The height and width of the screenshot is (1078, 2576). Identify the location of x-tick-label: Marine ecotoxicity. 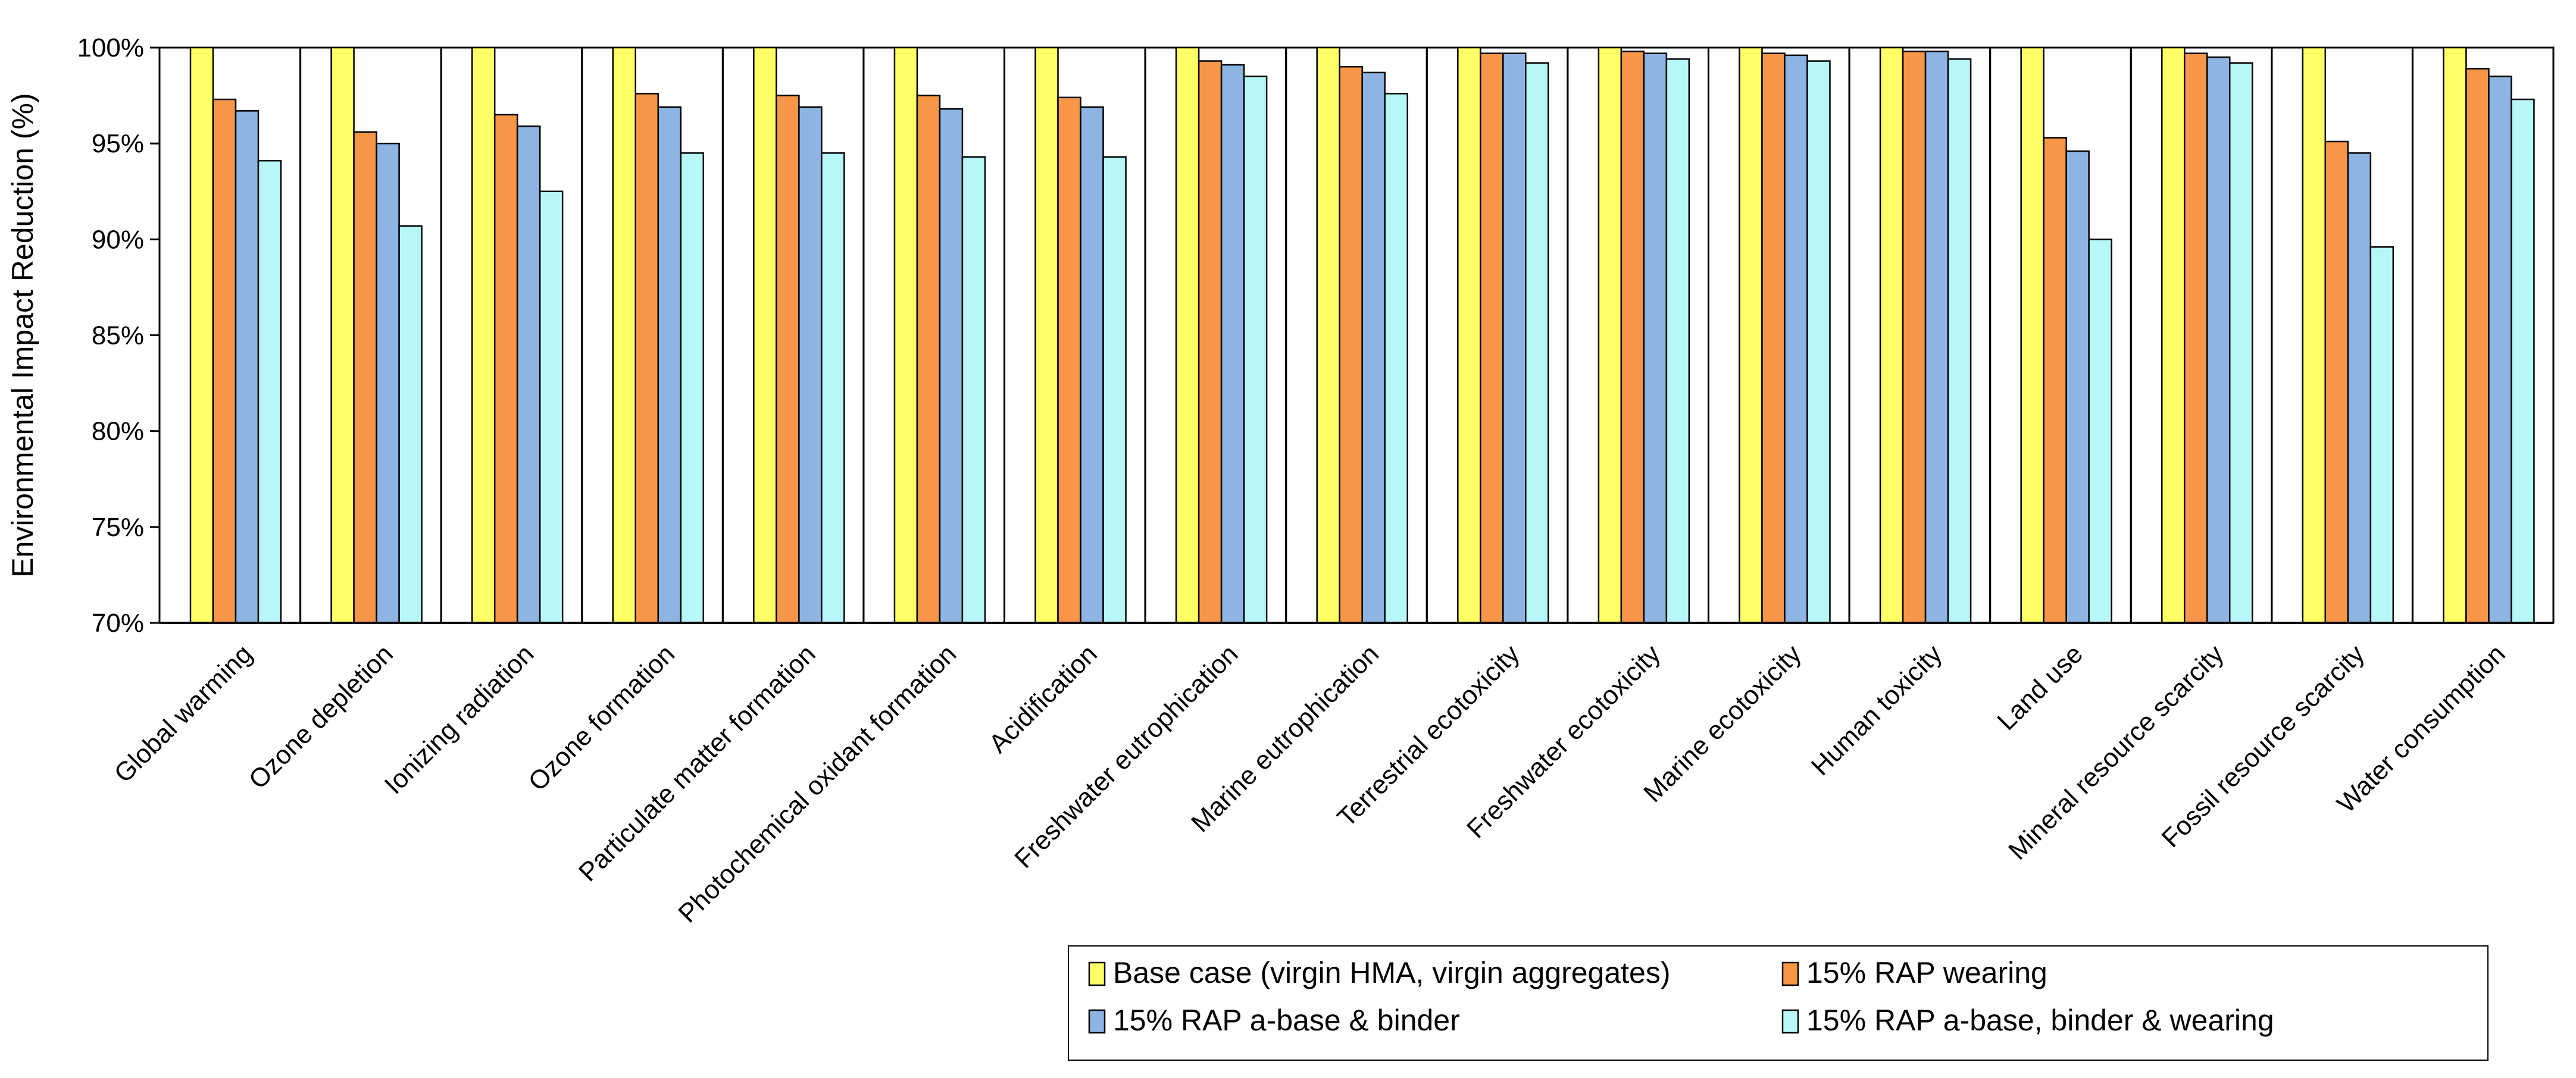
(1722, 724).